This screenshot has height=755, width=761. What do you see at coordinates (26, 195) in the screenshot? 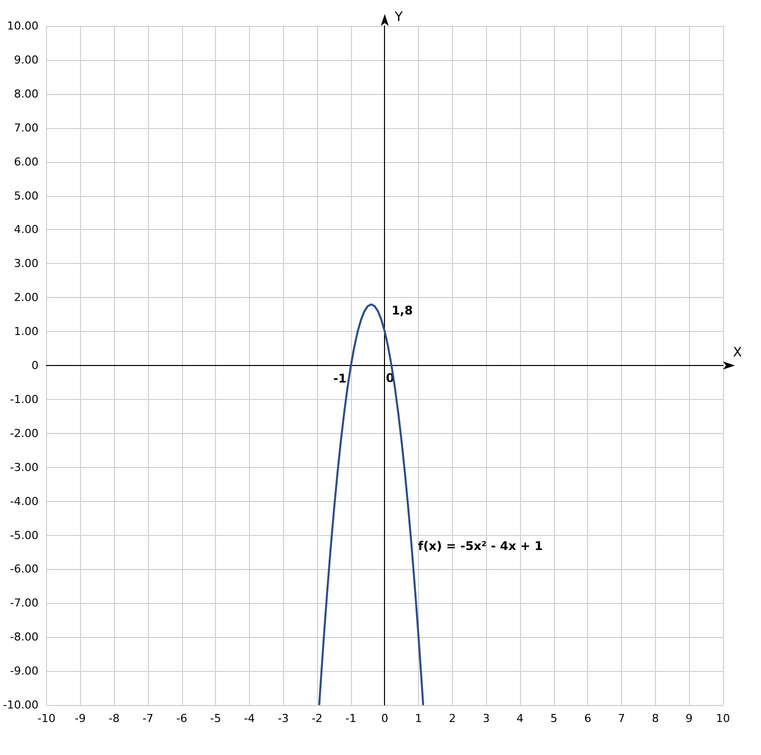
I see `y-tick-label: 5.00` at bounding box center [26, 195].